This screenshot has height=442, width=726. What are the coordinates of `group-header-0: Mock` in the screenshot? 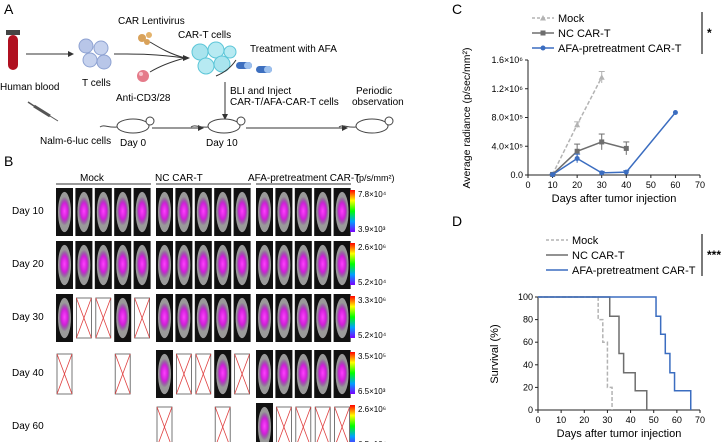 It's located at (92, 178).